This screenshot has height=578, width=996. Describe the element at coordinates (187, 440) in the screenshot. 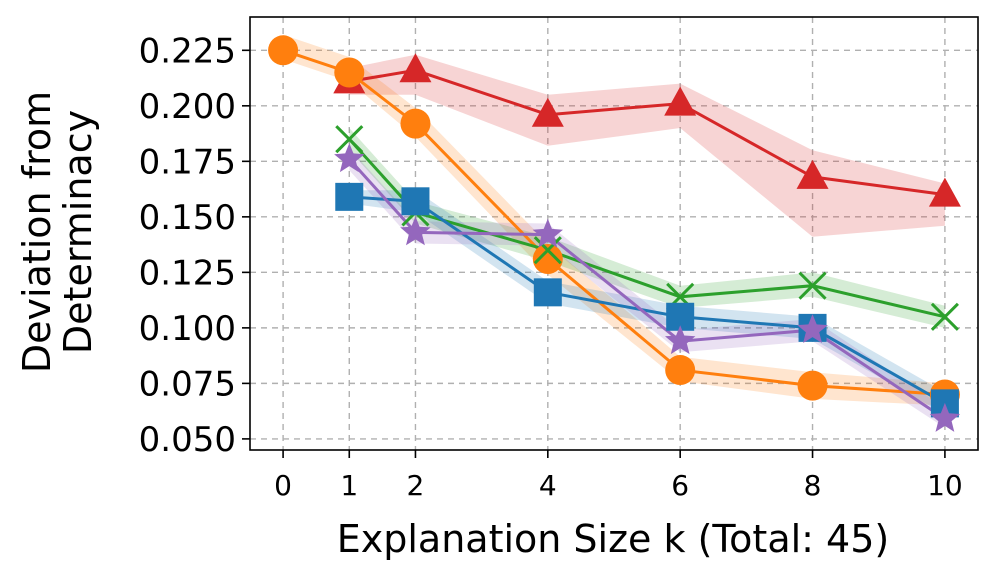

I see `y-tick-label: 0.050` at that location.